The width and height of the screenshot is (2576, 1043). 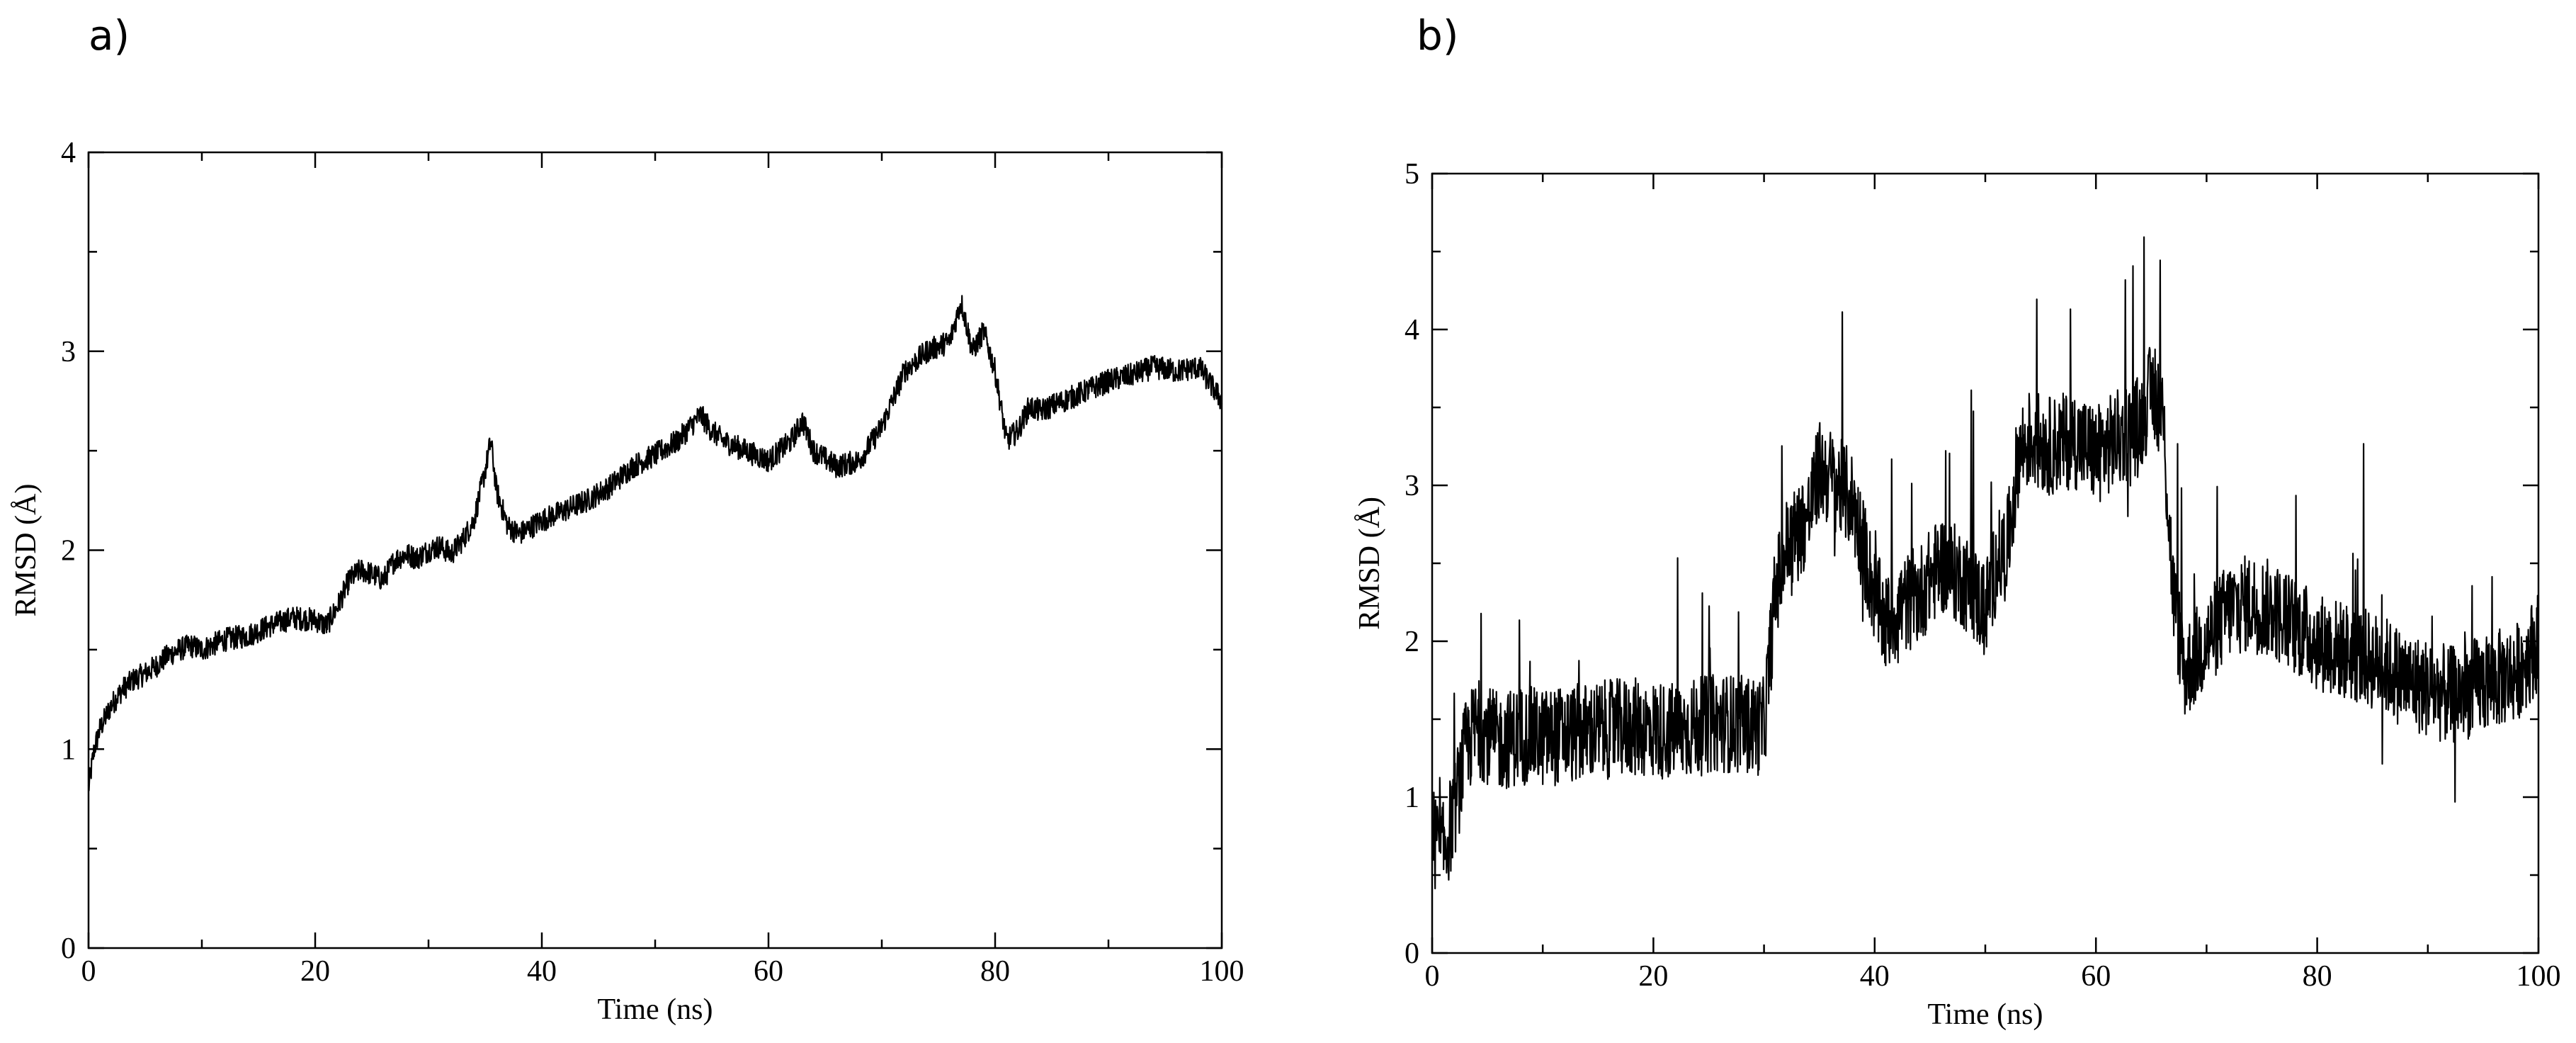 What do you see at coordinates (109, 36) in the screenshot?
I see `panel-label: a)` at bounding box center [109, 36].